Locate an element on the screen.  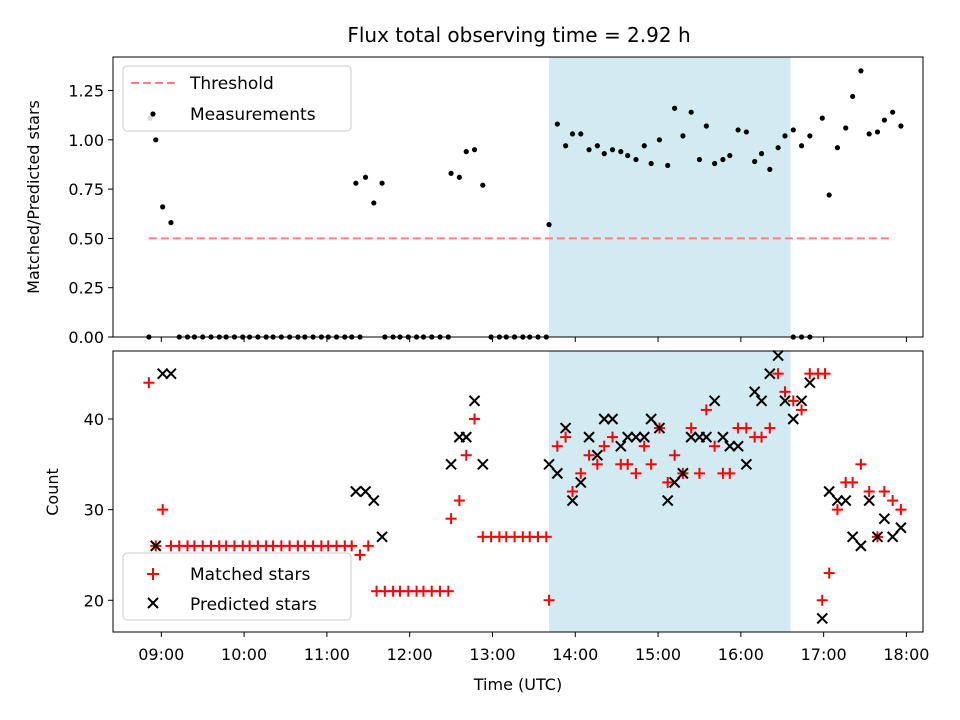
ratio-legend-box is located at coordinates (237, 98).